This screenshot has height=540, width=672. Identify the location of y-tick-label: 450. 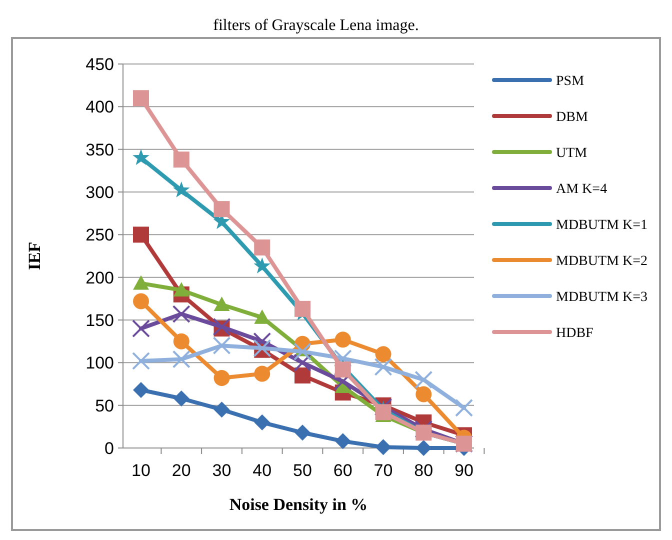
(100, 64).